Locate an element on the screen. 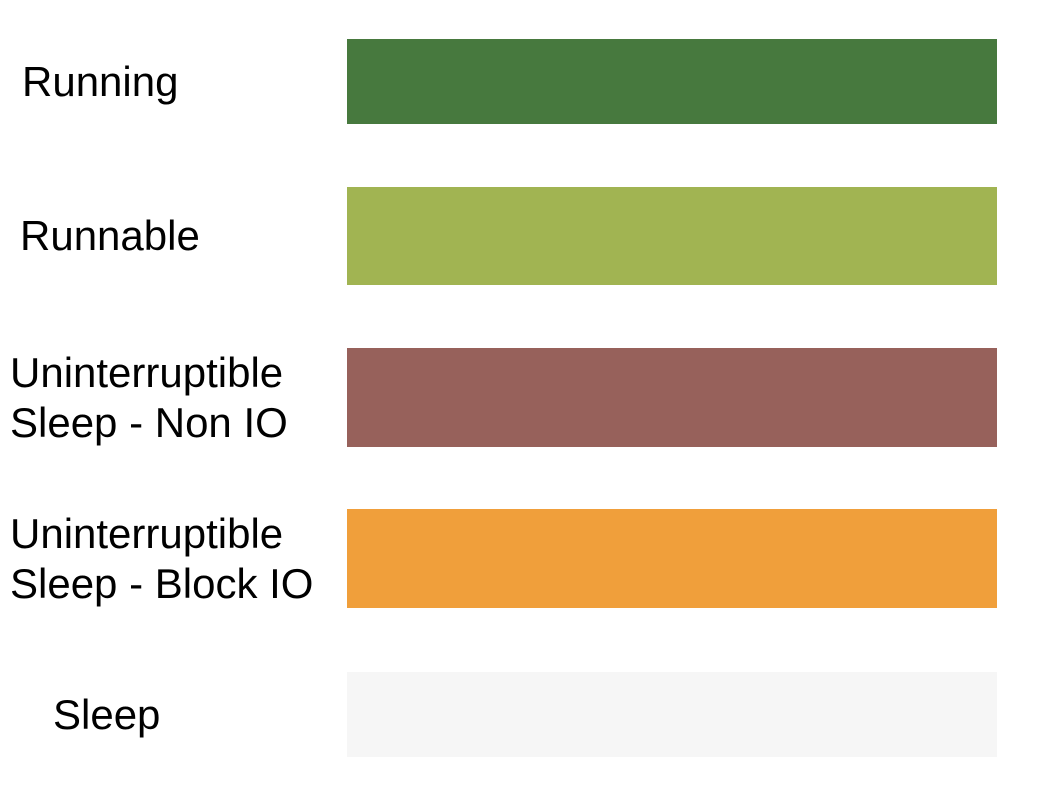  color-swatch-uninterruptible-sleep-block-io is located at coordinates (672, 558).